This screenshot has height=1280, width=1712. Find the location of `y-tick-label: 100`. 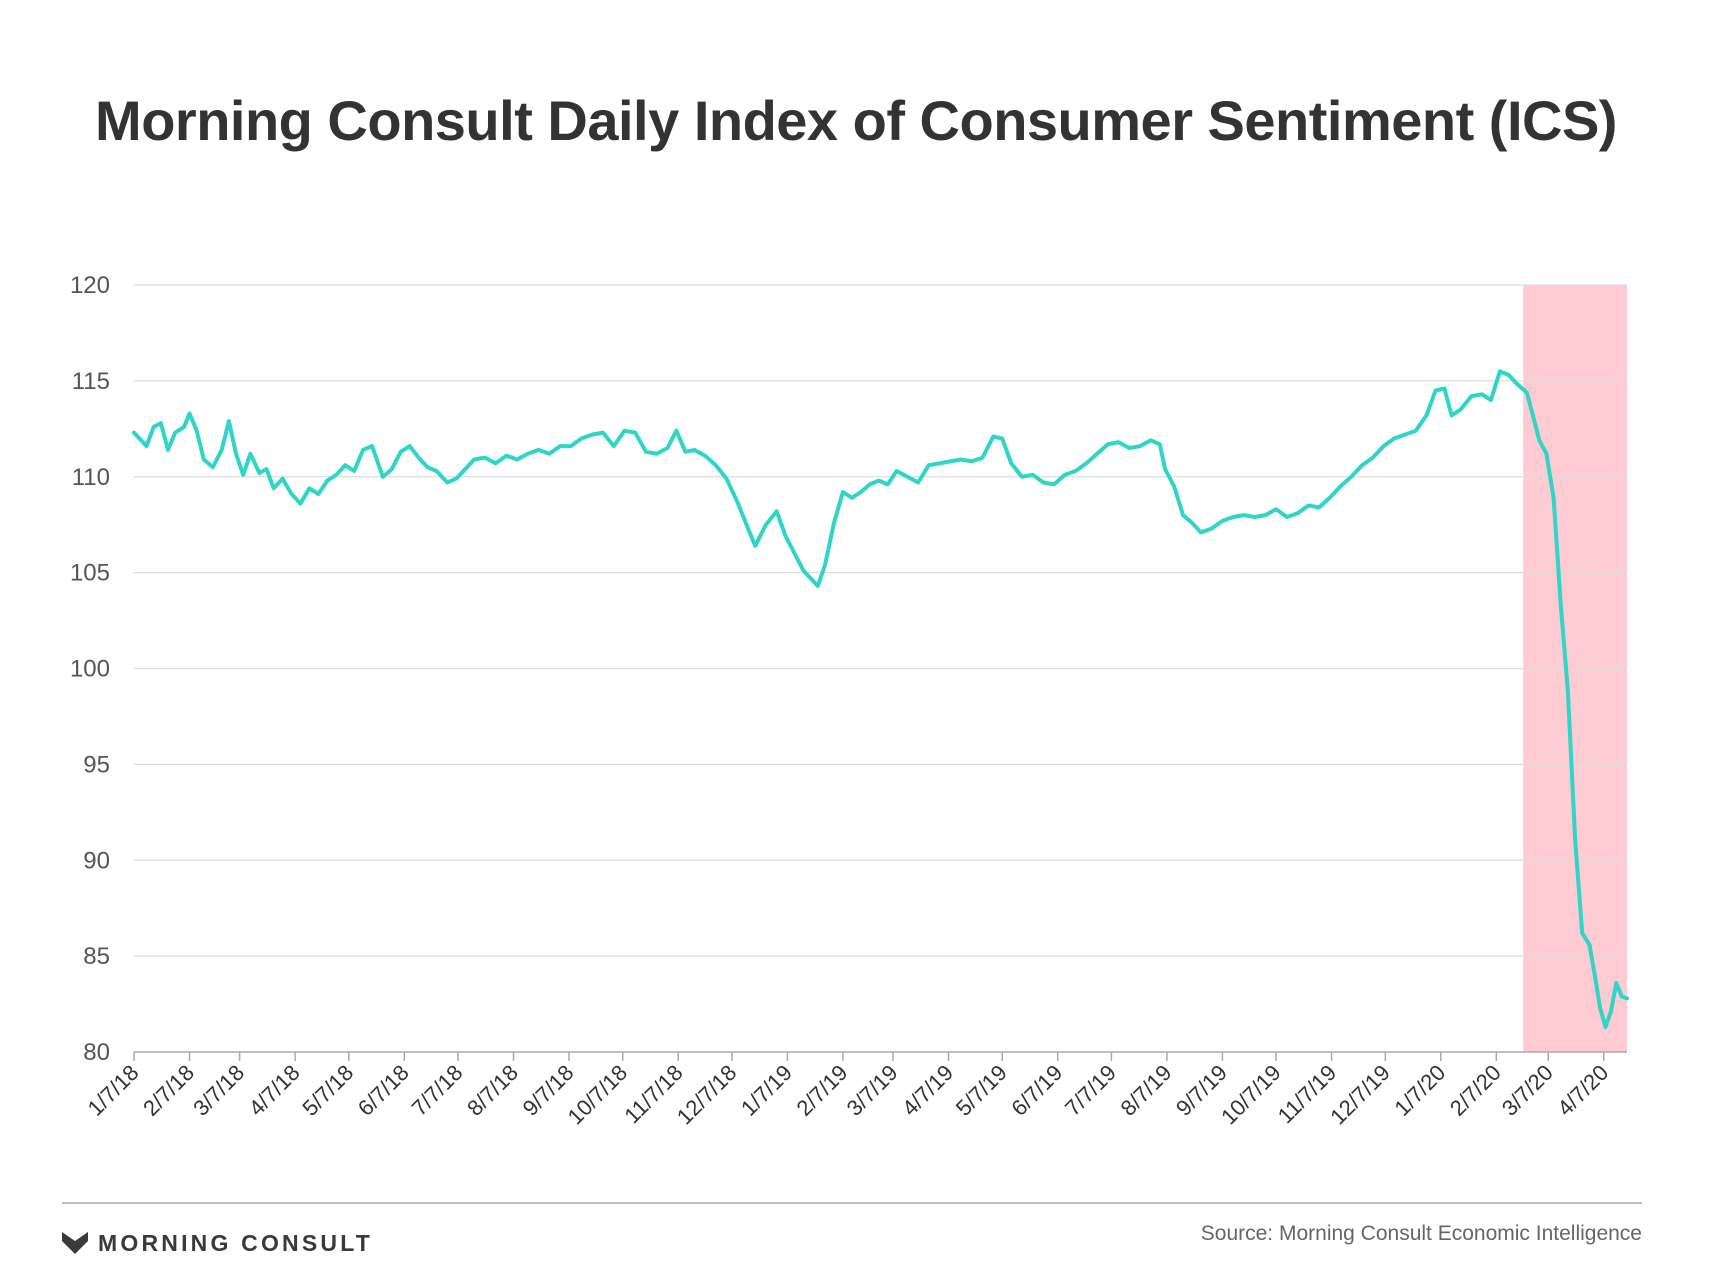

y-tick-label: 100 is located at coordinates (90, 669).